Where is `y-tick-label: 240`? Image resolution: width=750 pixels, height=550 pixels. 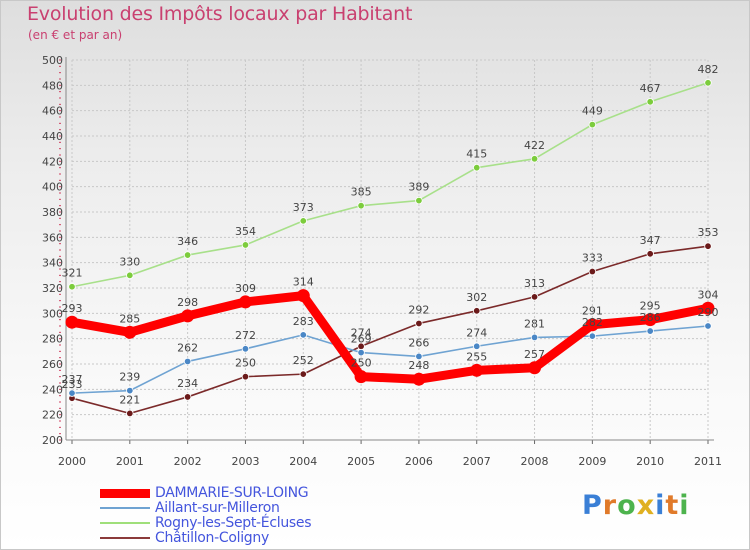
y-tick-label: 240 is located at coordinates (52, 389).